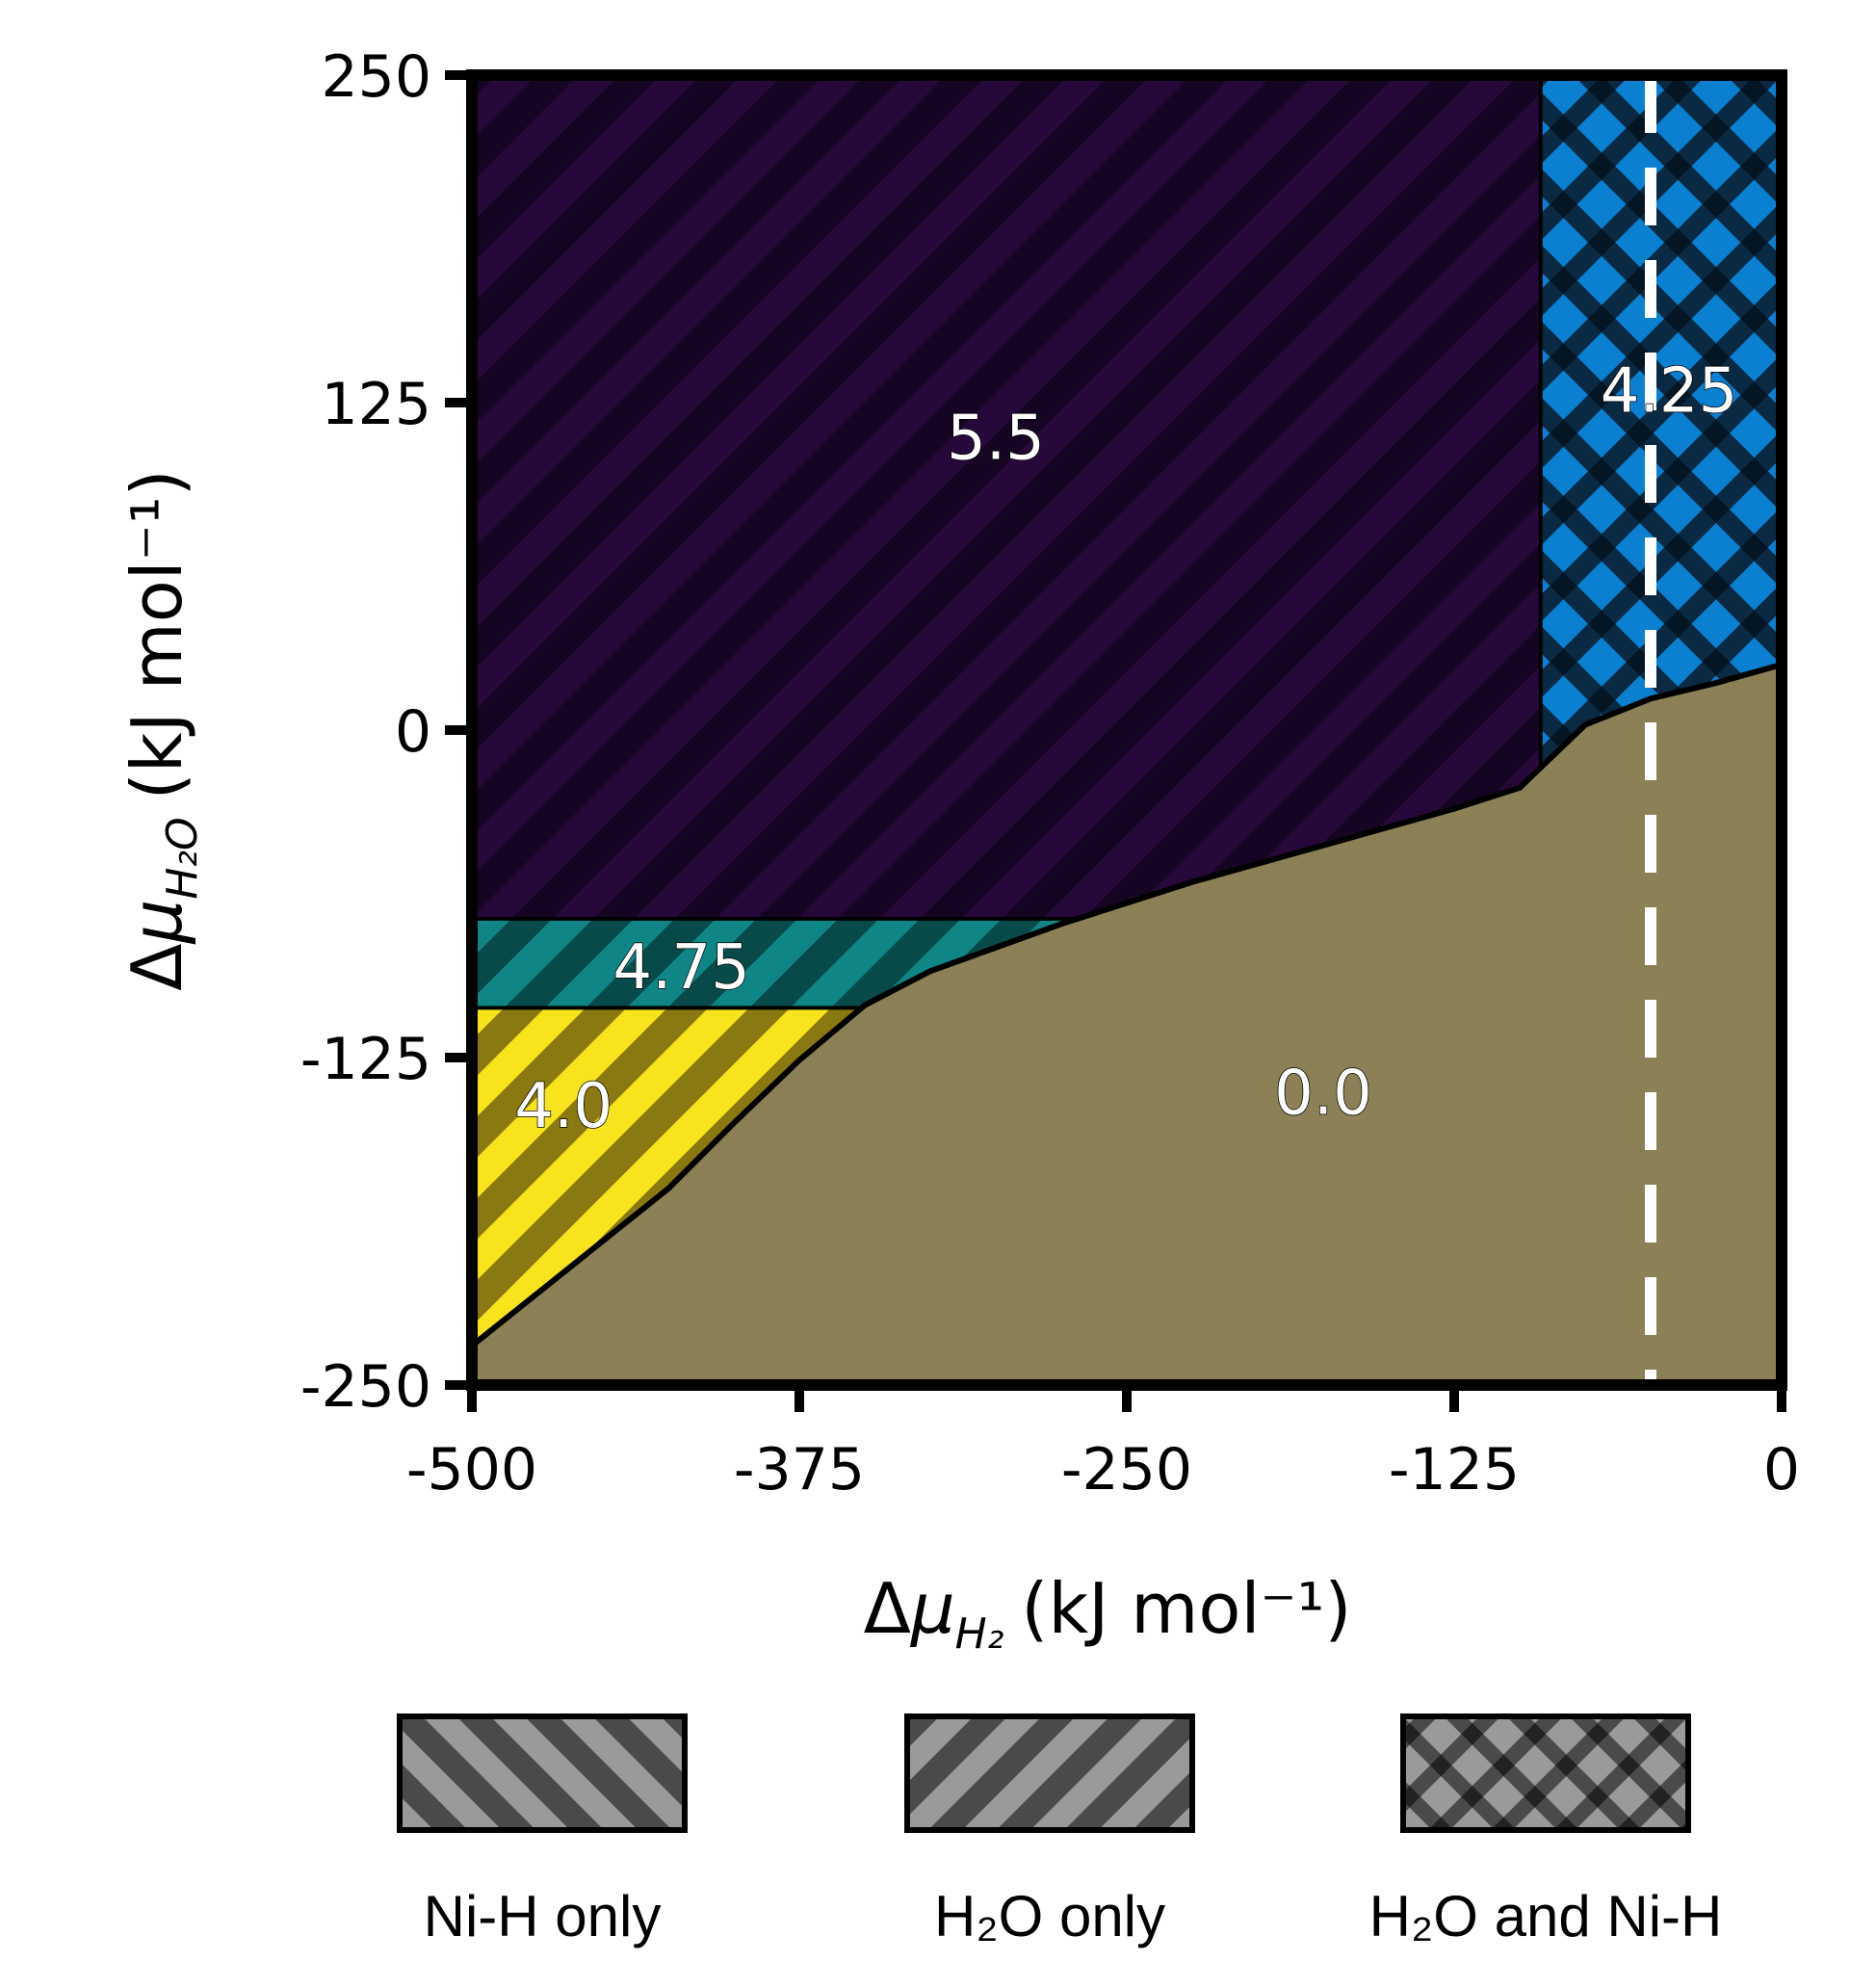 The width and height of the screenshot is (1850, 1988). I want to click on y-tick-label: -125, so click(365, 1059).